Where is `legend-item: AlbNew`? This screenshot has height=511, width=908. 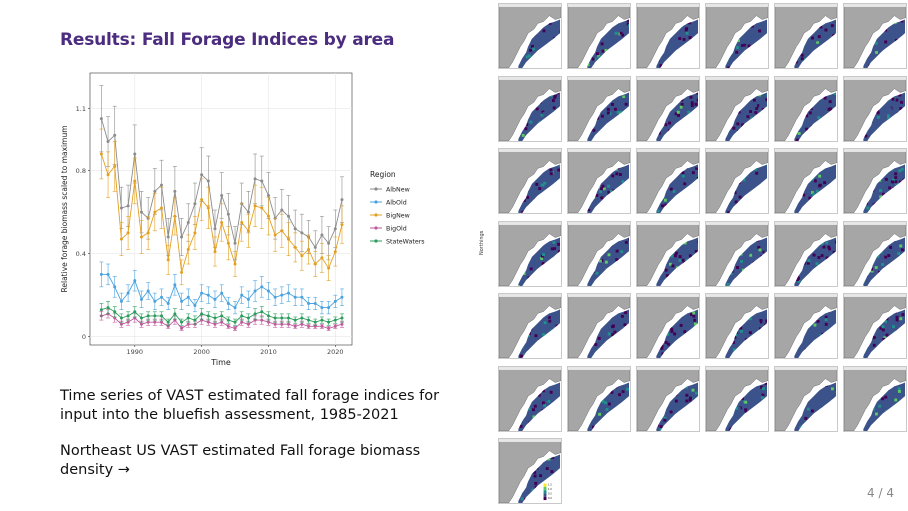
legend-item: AlbNew is located at coordinates (390, 189).